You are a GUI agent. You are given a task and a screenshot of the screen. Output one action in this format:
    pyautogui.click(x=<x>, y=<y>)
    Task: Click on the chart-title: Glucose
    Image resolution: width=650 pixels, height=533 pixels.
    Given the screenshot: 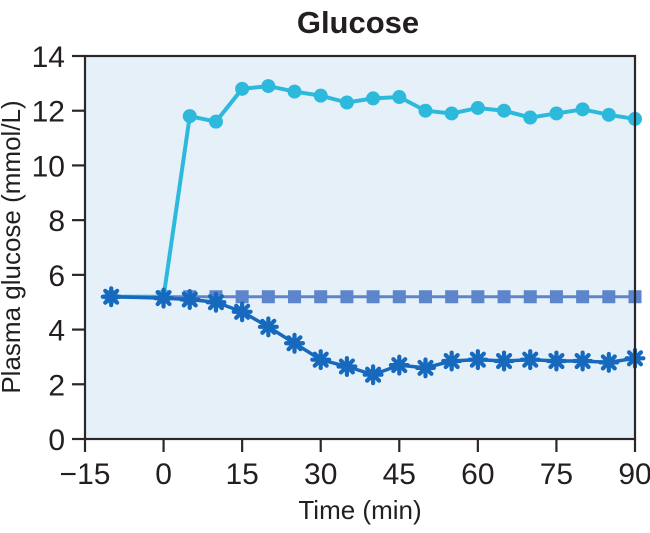 What is the action you would take?
    pyautogui.click(x=358, y=22)
    